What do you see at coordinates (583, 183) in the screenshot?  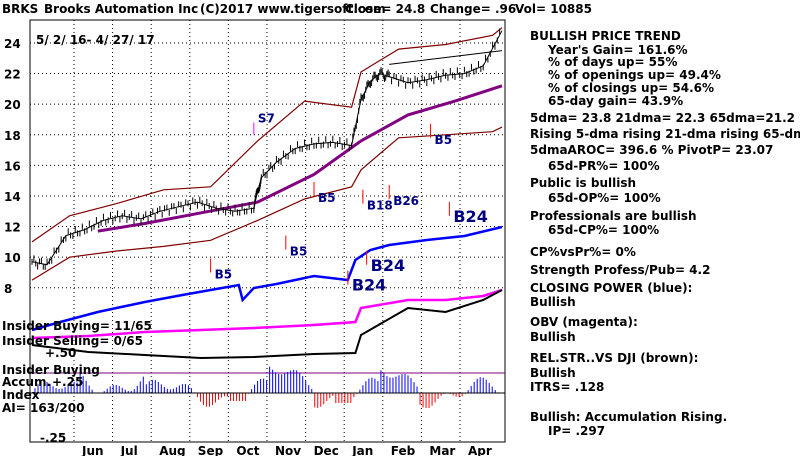 I see `public-status: Public is bullish` at bounding box center [583, 183].